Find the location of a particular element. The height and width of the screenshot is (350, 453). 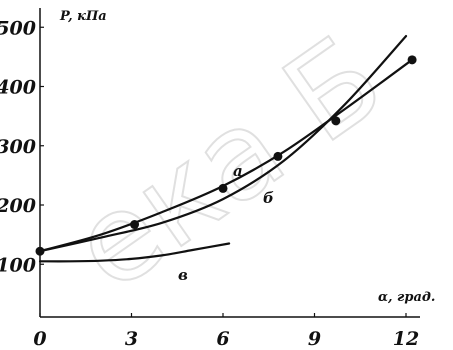

x-tick-label: 3 is located at coordinates (131, 339).